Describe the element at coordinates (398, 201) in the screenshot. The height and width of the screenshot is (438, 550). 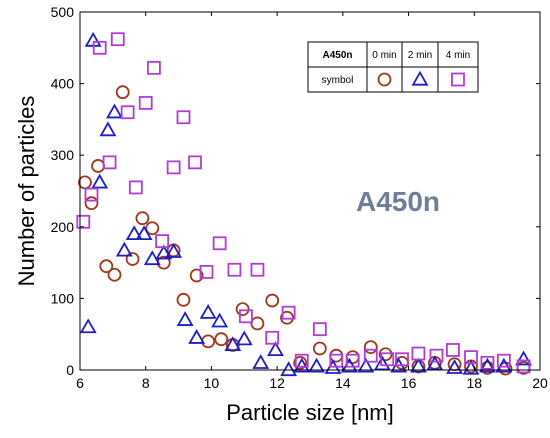
I see `sample-annotation: A450n` at that location.